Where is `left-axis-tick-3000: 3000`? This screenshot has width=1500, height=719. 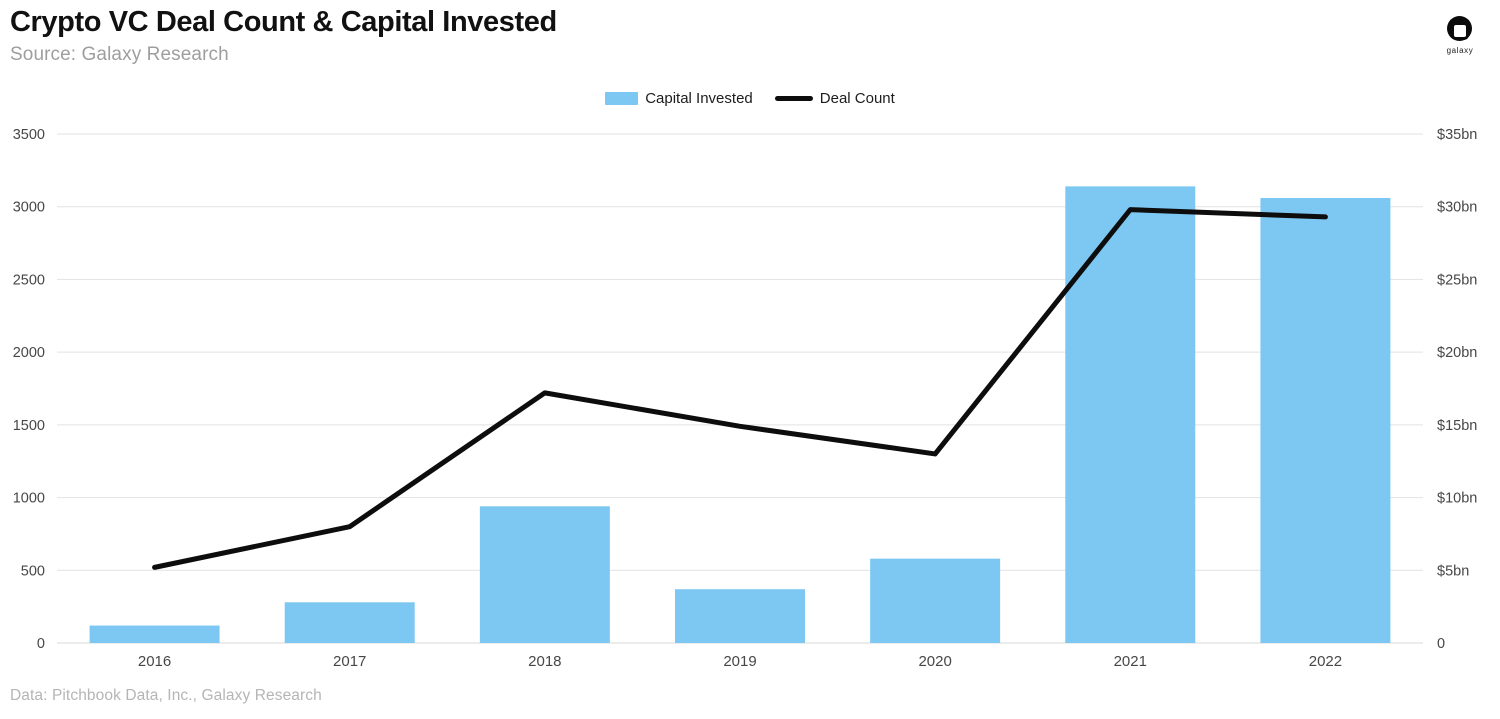
left-axis-tick-3000: 3000 is located at coordinates (29, 208).